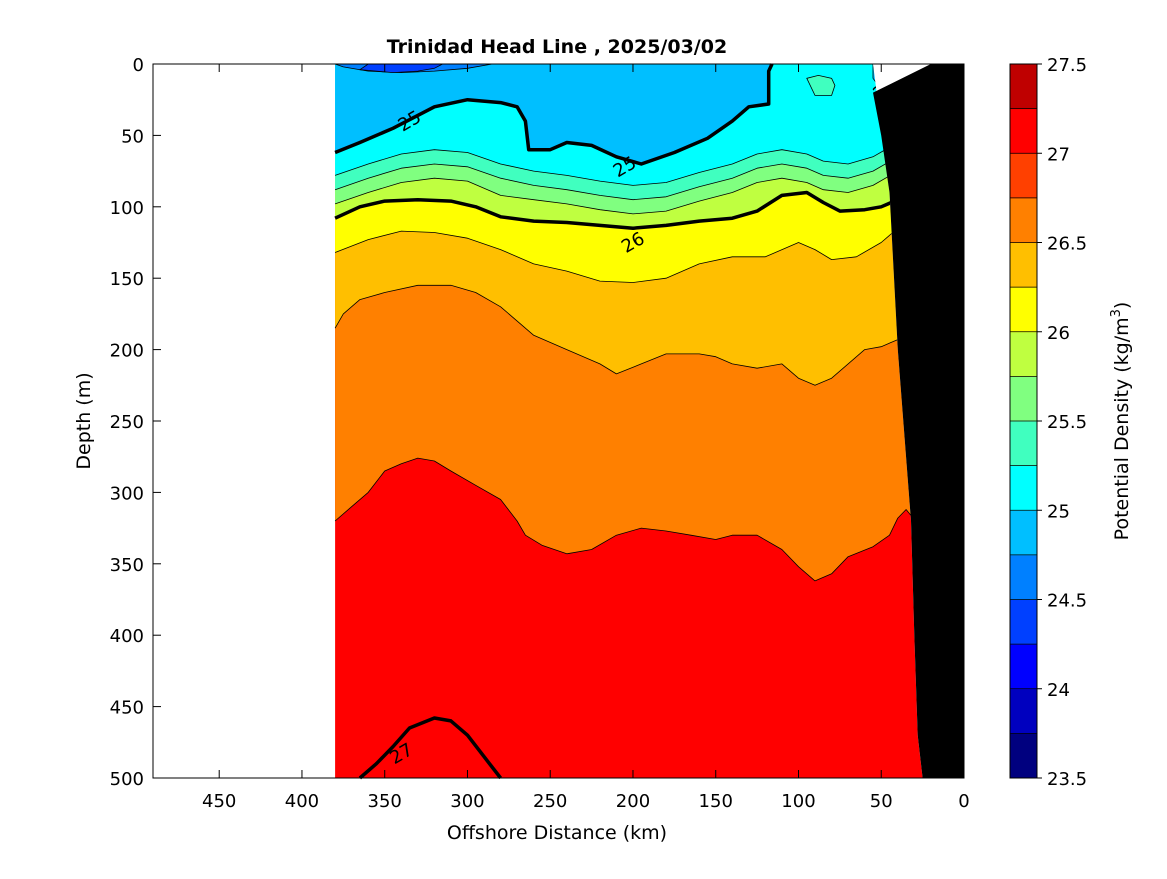  I want to click on x-tick-label-0: 0, so click(963, 801).